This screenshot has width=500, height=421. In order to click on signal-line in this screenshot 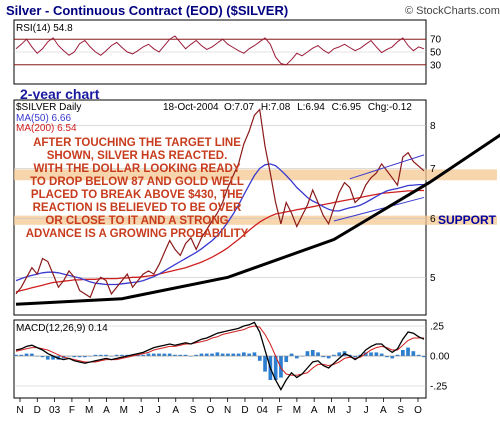, I will do `click(219, 350)`.